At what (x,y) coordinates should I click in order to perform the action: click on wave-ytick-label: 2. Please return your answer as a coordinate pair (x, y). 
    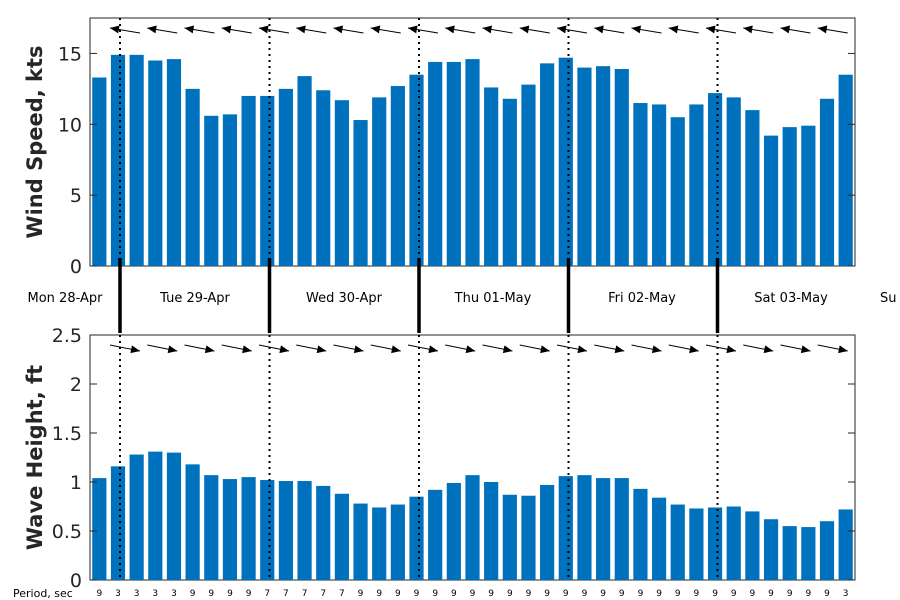
    Looking at the image, I should click on (76, 385).